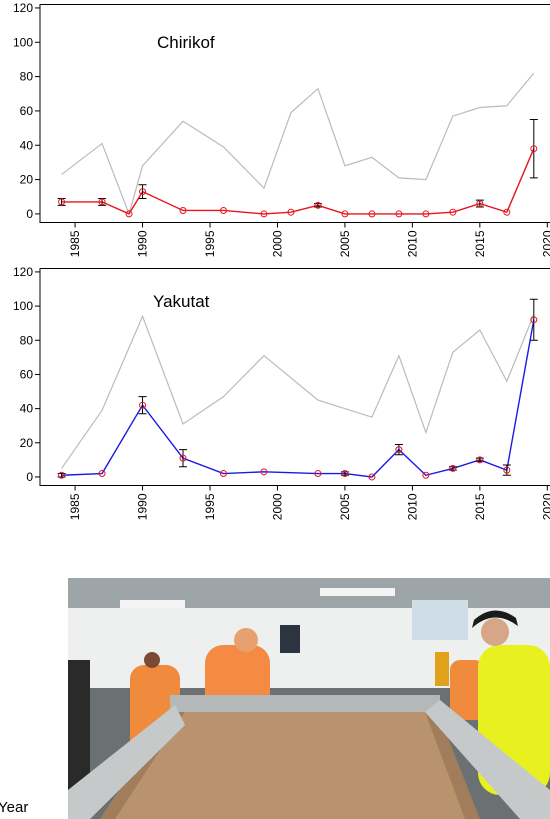 The width and height of the screenshot is (550, 819). What do you see at coordinates (14, 807) in the screenshot?
I see `x-axis-label: Year` at bounding box center [14, 807].